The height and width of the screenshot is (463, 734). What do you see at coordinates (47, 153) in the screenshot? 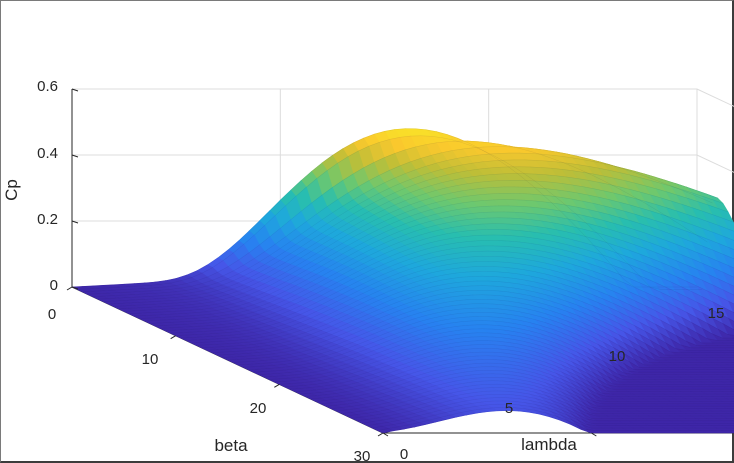
I see `z-tick-0.4: 0.4` at bounding box center [47, 153].